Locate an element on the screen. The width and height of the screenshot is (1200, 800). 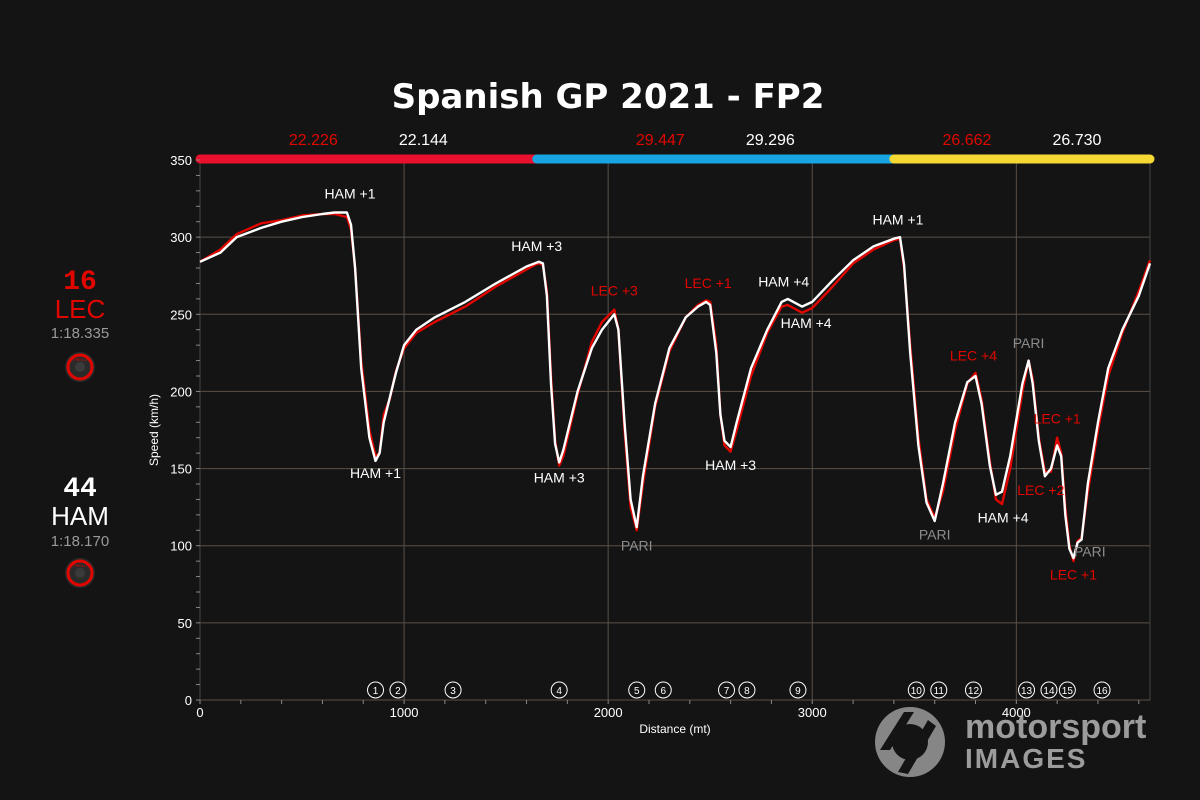
corner-marker: 9 is located at coordinates (798, 690).